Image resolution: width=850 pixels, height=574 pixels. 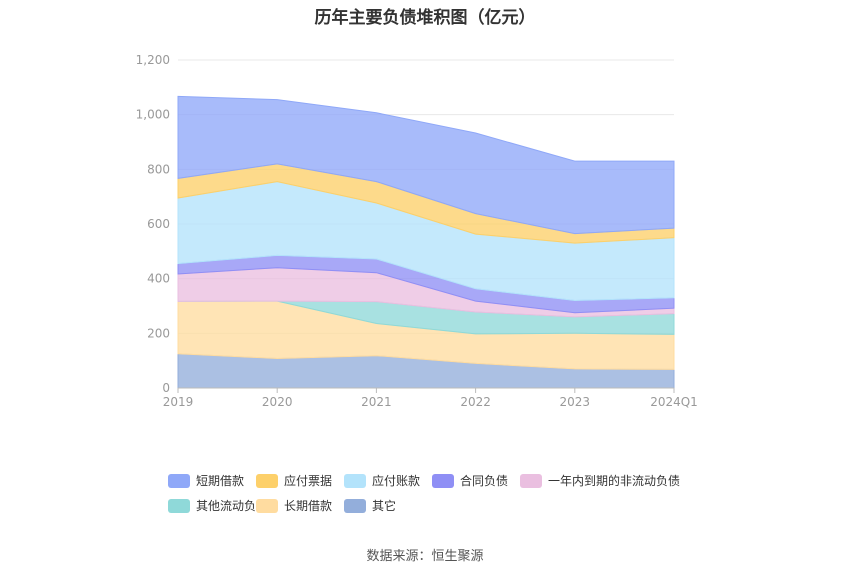 What do you see at coordinates (575, 402) in the screenshot?
I see `x-tick-label: 2023` at bounding box center [575, 402].